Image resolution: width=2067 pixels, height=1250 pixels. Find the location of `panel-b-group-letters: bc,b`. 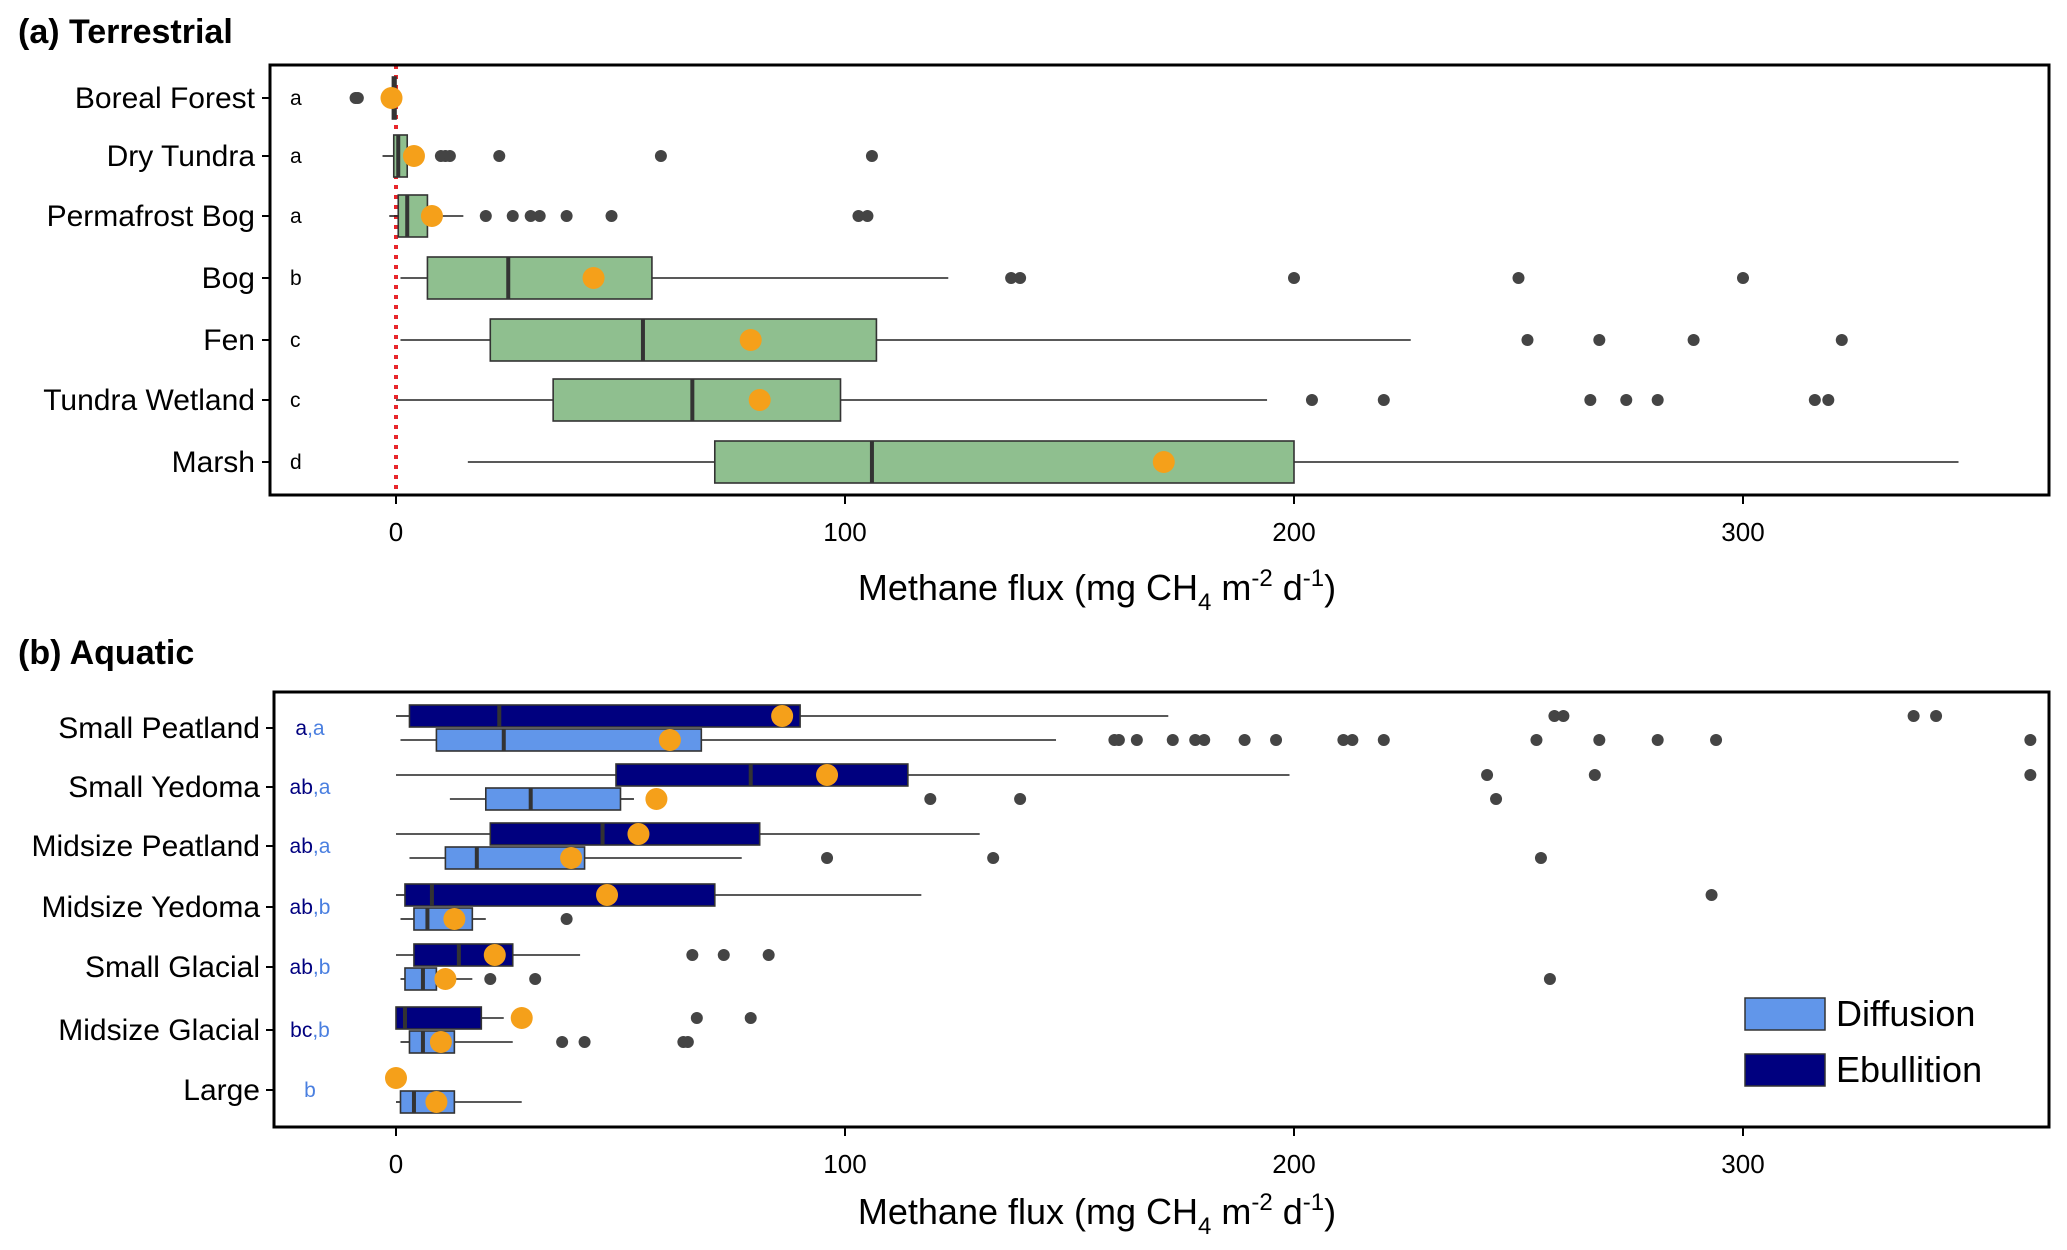

panel-b-group-letters: bc,b is located at coordinates (310, 1030).